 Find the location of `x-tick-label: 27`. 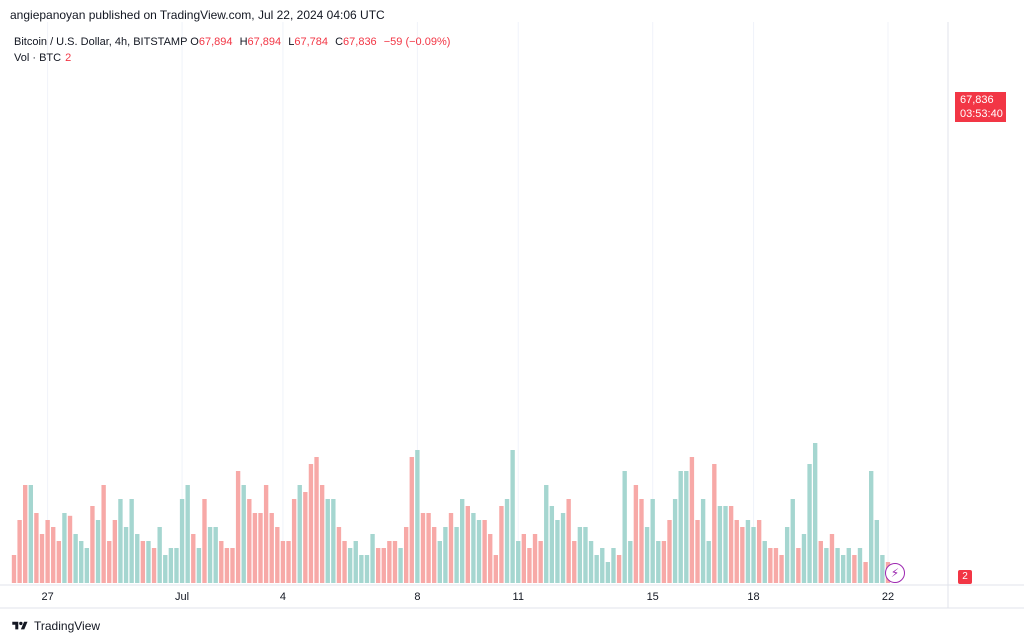

x-tick-label: 27 is located at coordinates (47, 597).